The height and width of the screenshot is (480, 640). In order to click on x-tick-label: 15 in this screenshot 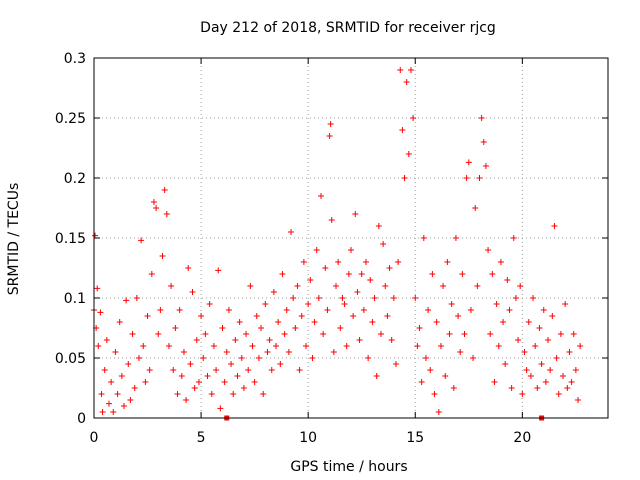, I will do `click(415, 438)`.